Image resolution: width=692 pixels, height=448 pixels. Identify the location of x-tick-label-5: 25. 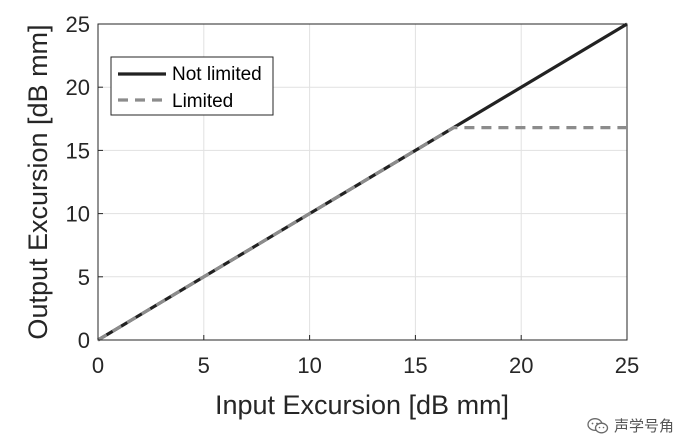
(627, 365).